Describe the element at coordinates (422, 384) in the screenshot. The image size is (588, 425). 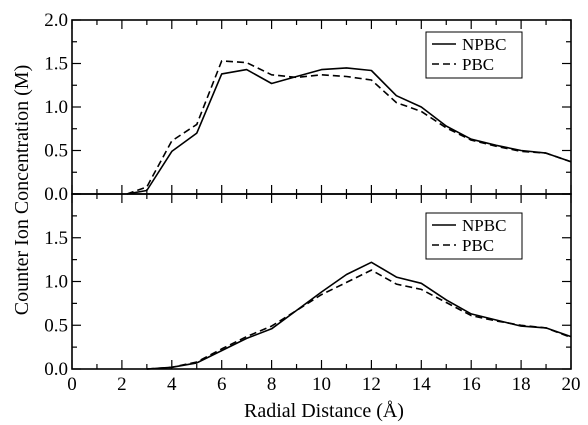
I see `x-tick-label: 14` at that location.